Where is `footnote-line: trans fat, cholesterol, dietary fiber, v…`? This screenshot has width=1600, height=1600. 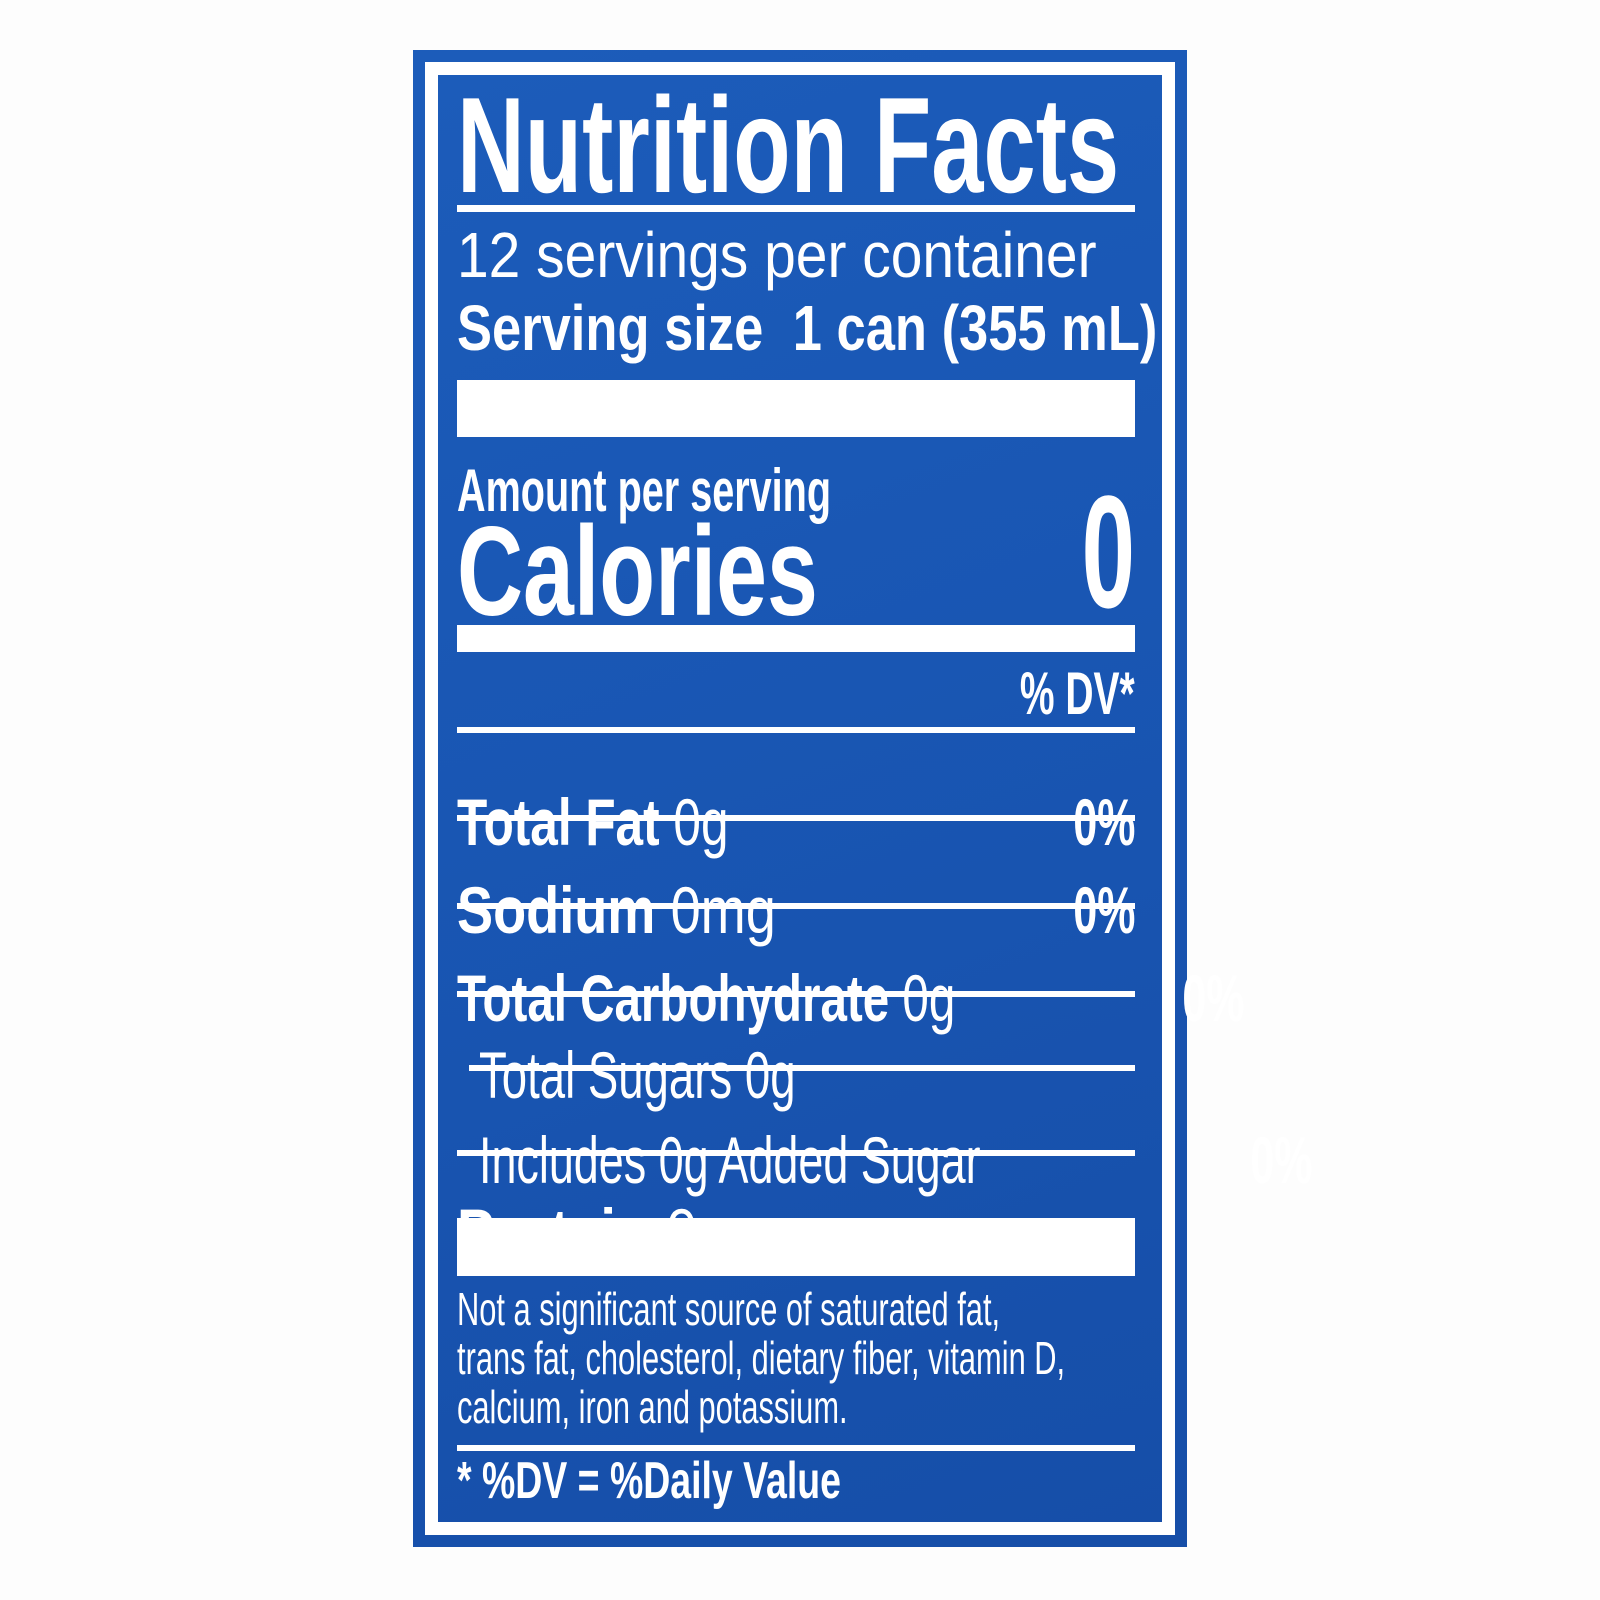
footnote-line: trans fat, cholesterol, dietary fiber, v… is located at coordinates (761, 1358).